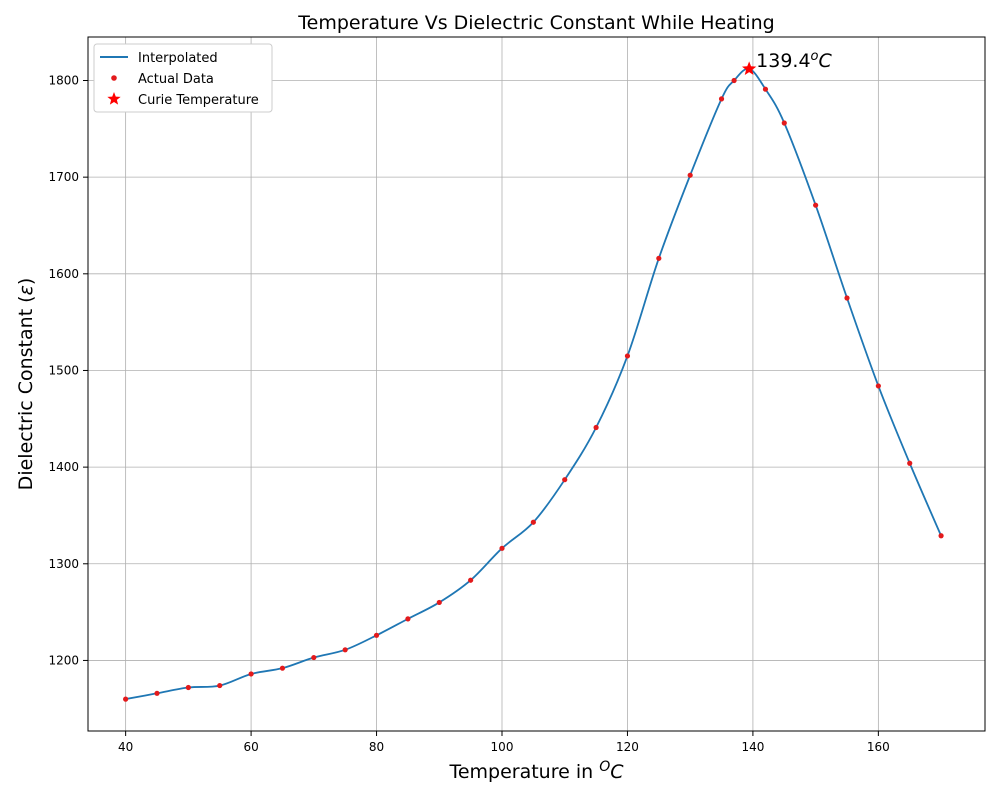  Describe the element at coordinates (376, 747) in the screenshot. I see `x-tick-label: 80` at that location.